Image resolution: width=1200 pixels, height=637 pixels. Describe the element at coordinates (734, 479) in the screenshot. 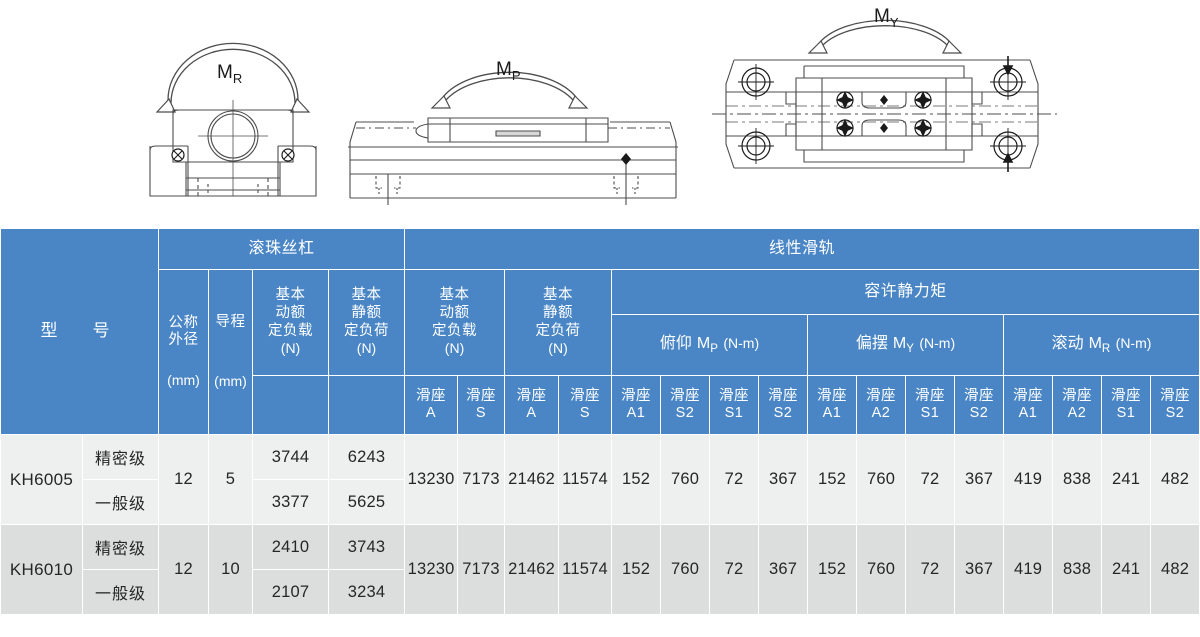

I see `cell-mp-s1: 72` at that location.